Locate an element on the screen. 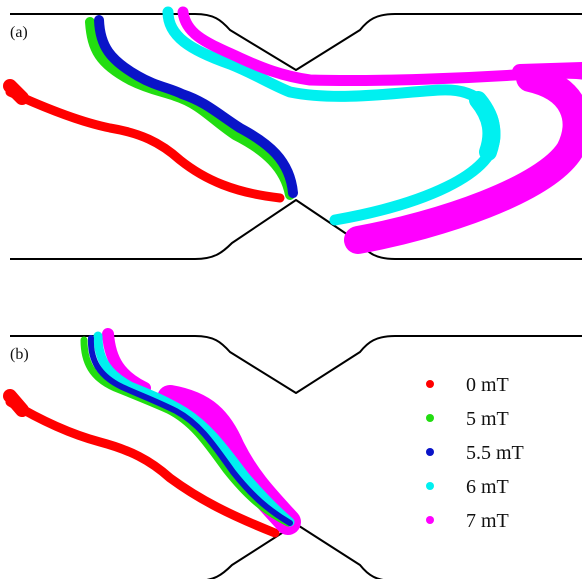  legend-label: 6 mT is located at coordinates (487, 487).